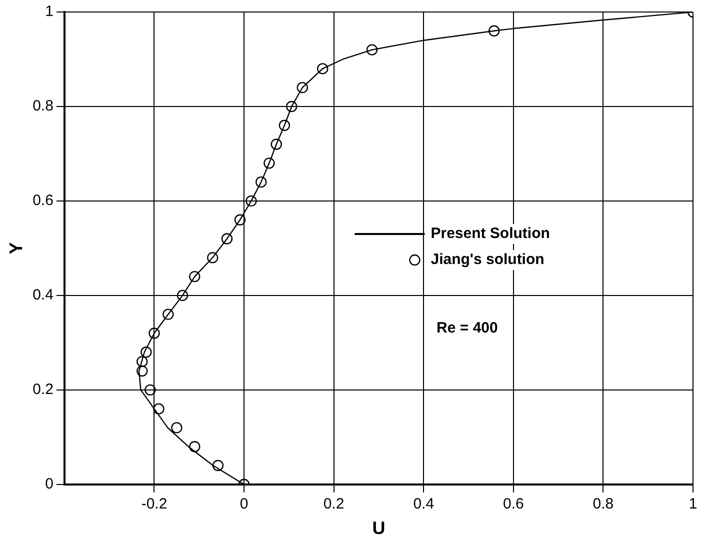 The height and width of the screenshot is (542, 703). I want to click on y-tick-label: 0.2, so click(43, 389).